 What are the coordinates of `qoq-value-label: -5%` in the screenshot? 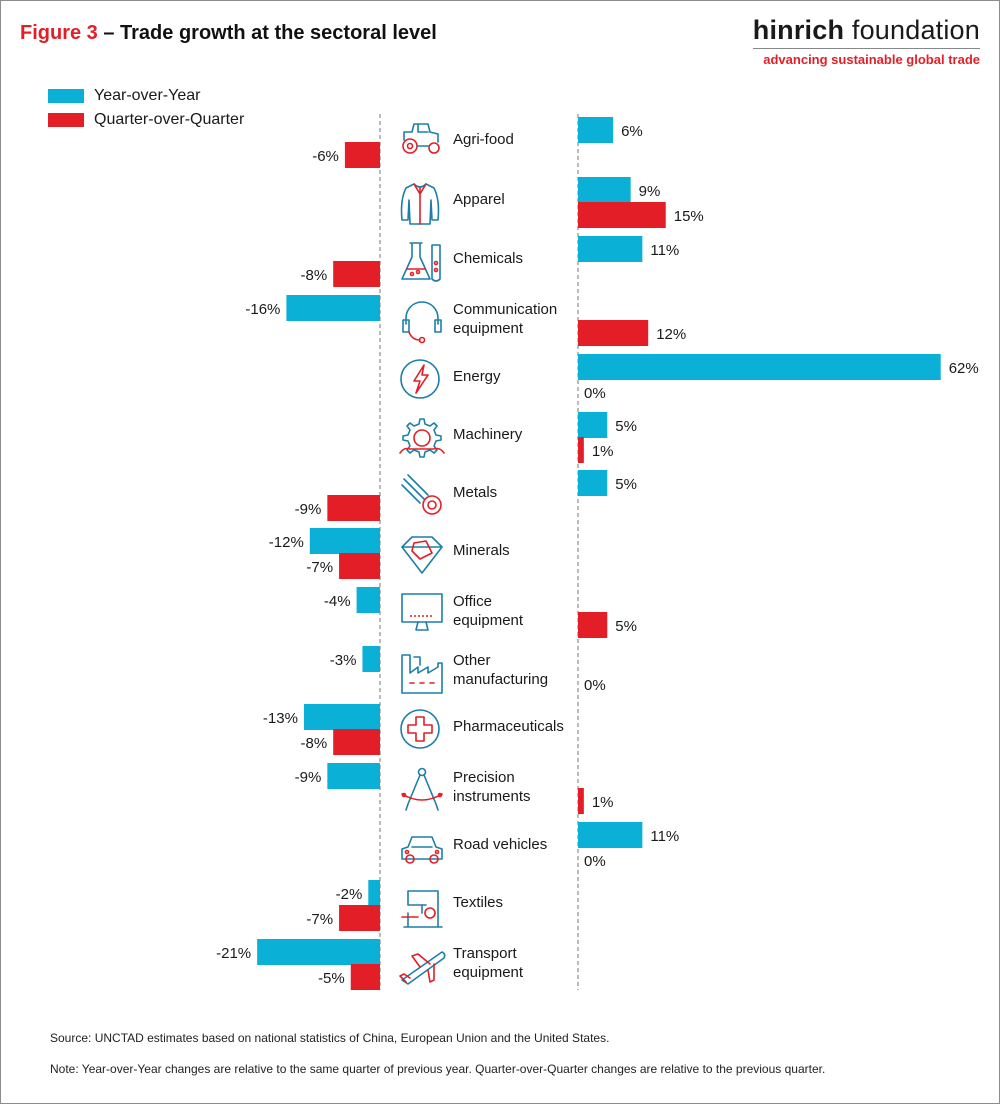 It's located at (331, 978).